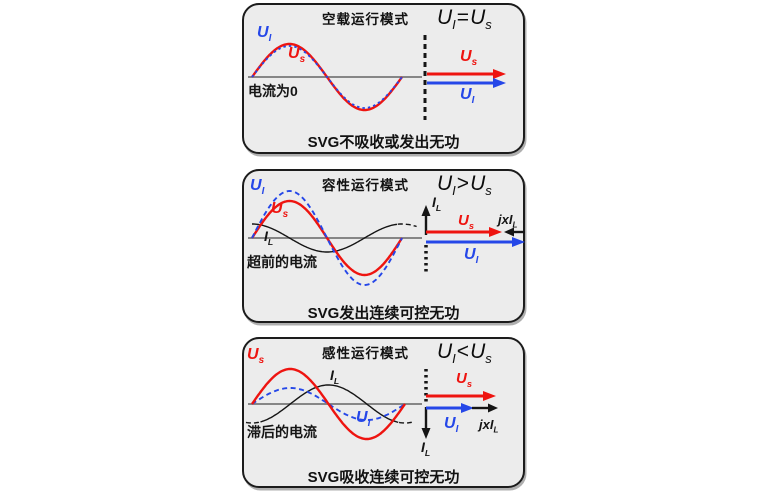 This screenshot has width=771, height=495. I want to click on equation-operator: =, so click(463, 17).